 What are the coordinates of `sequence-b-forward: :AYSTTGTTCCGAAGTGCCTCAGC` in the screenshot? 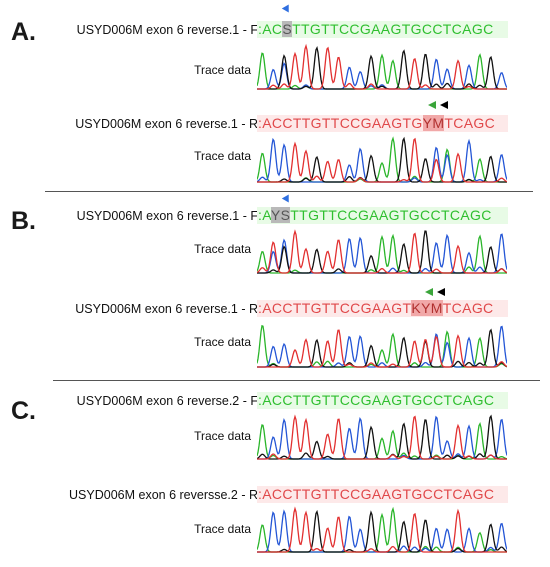 It's located at (382, 215).